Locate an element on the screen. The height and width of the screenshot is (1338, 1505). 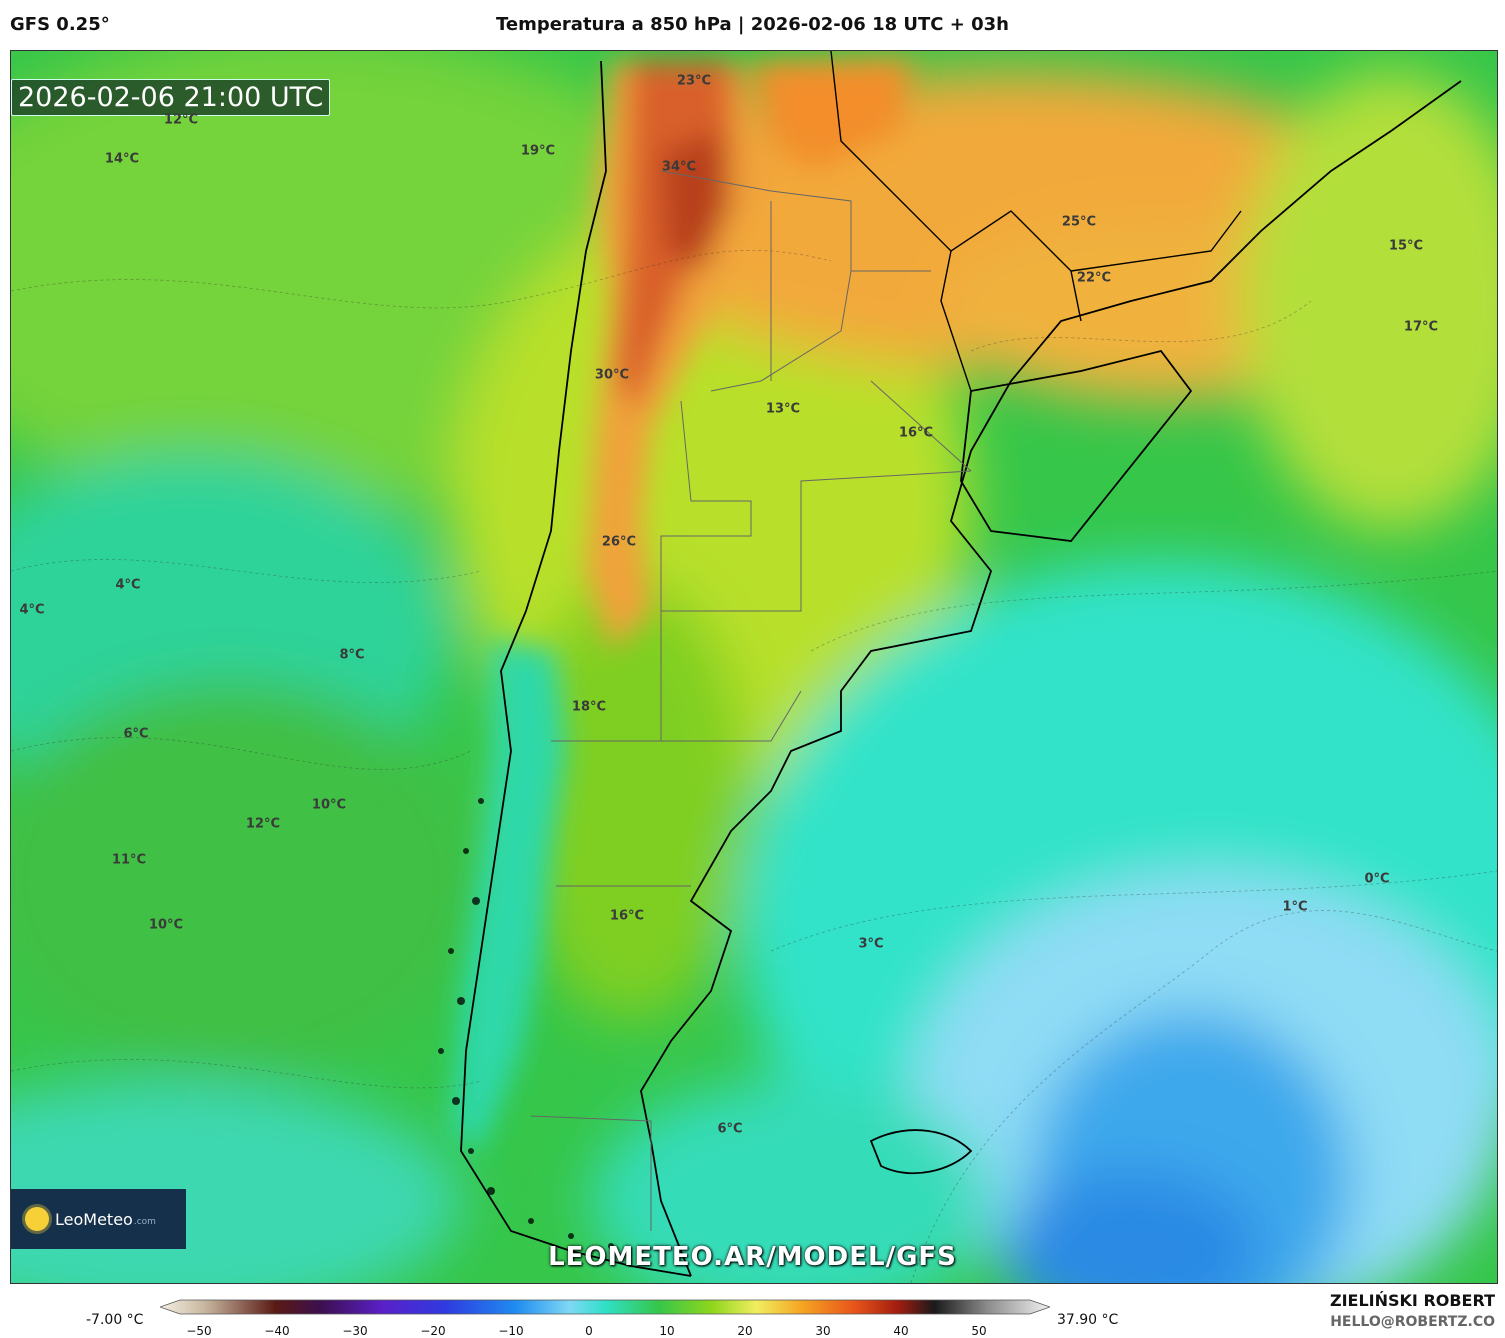
temp-label: 15°C is located at coordinates (1406, 246).